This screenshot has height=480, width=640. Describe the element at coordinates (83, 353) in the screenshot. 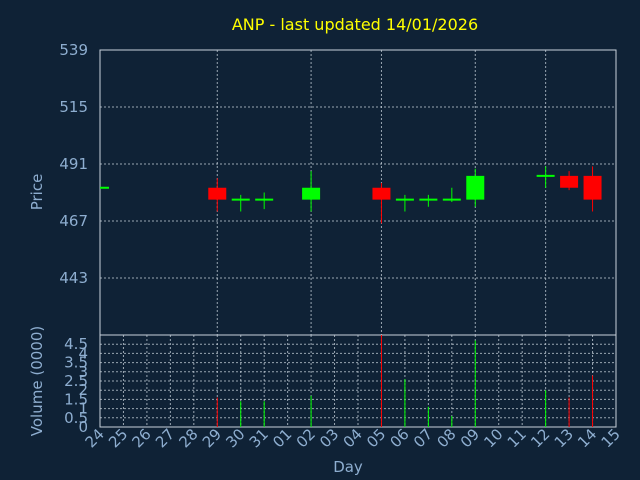

I see `volume-tick-label: 4` at that location.